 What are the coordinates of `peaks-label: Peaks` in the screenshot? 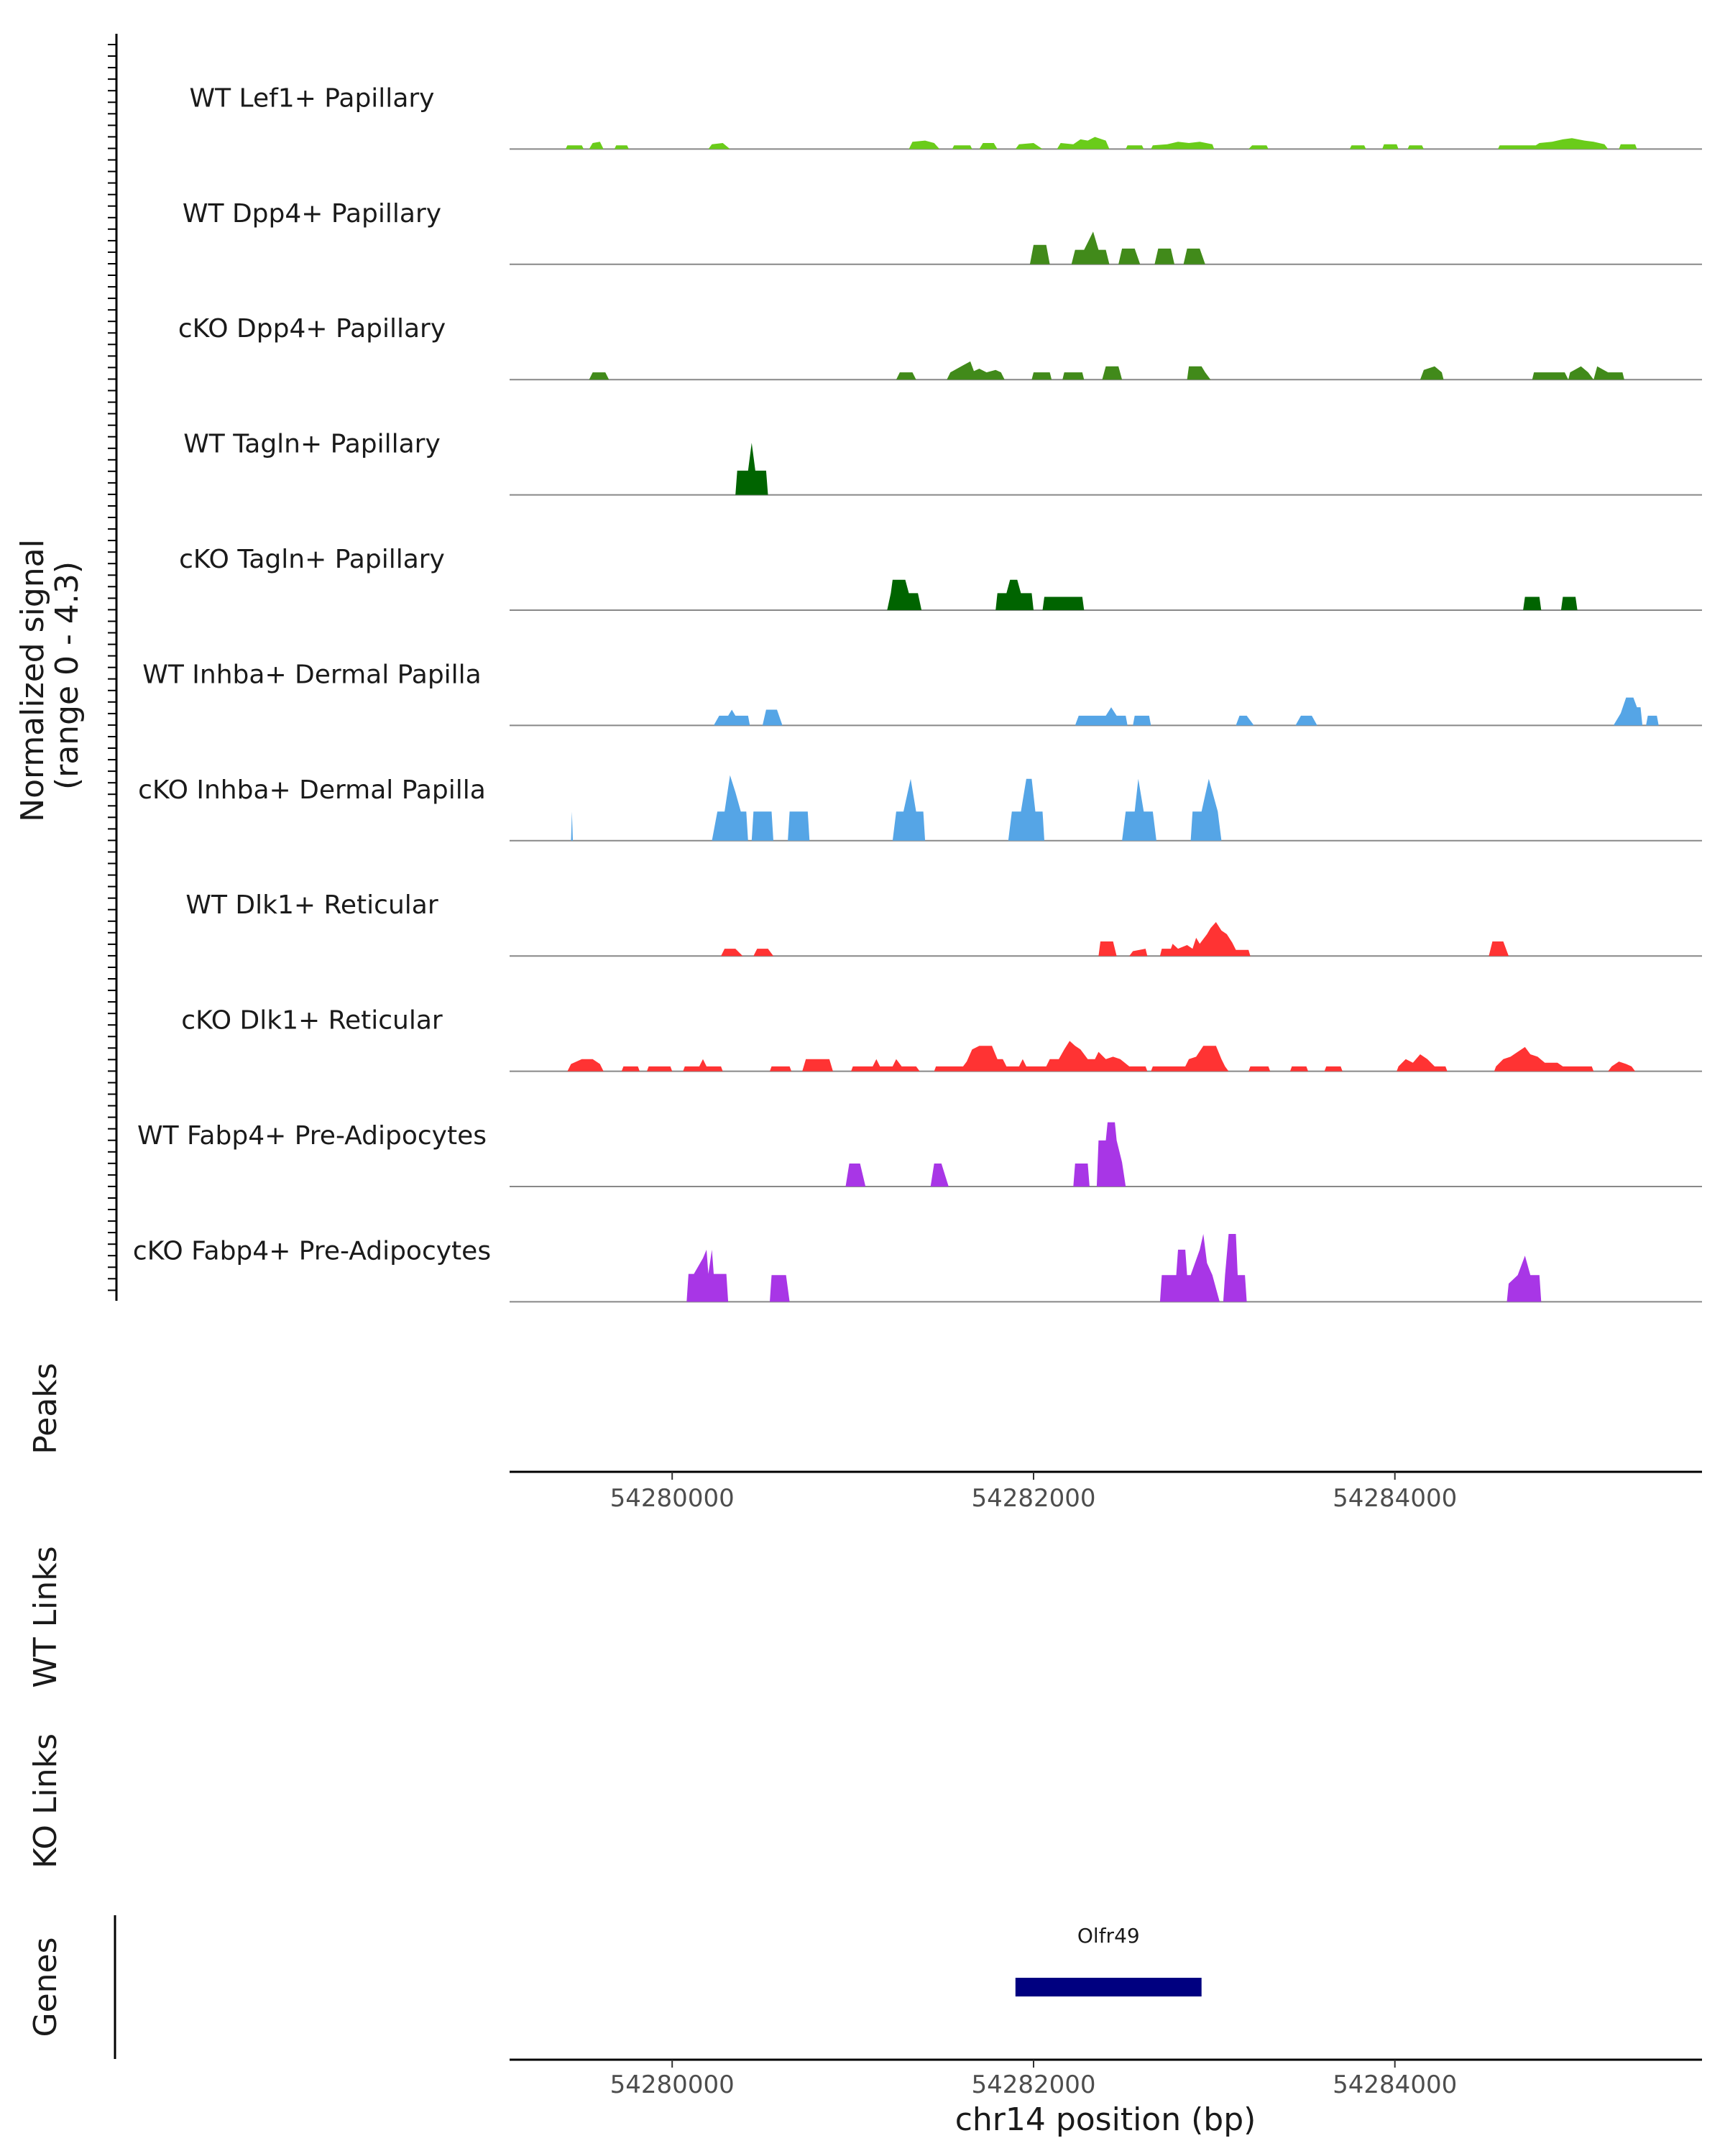 It's located at (45, 1409).